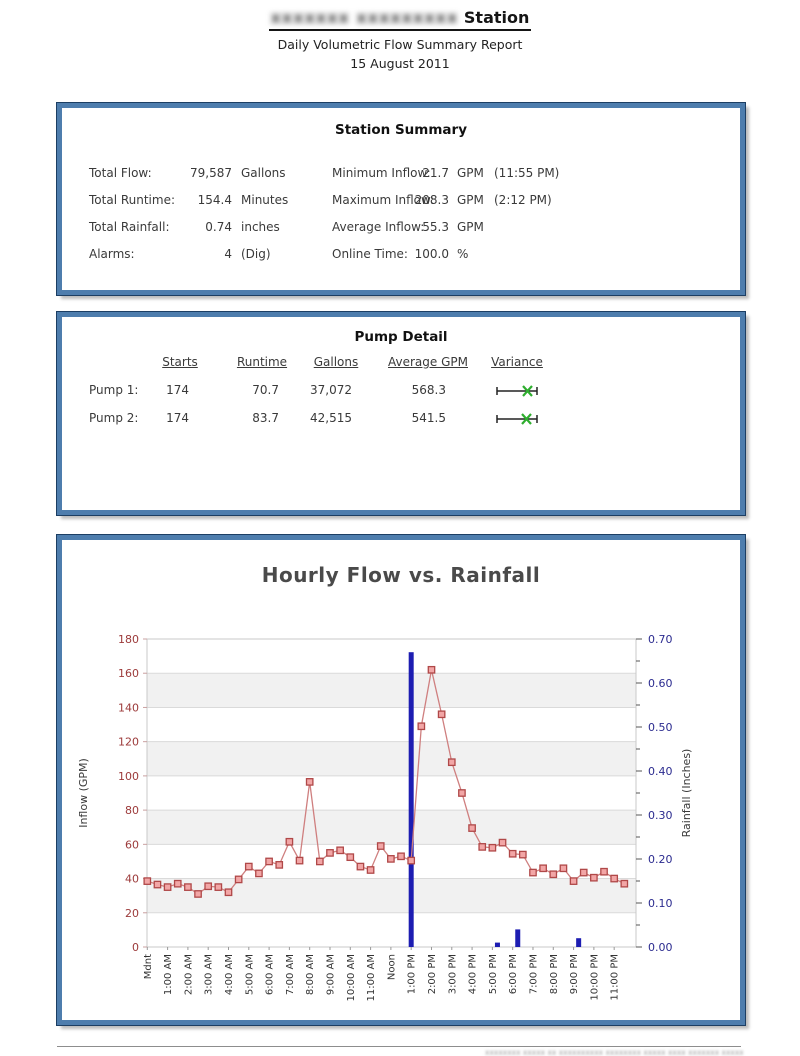 Image resolution: width=800 pixels, height=1056 pixels. Describe the element at coordinates (370, 254) in the screenshot. I see `online-time-label: Online Time:` at that location.